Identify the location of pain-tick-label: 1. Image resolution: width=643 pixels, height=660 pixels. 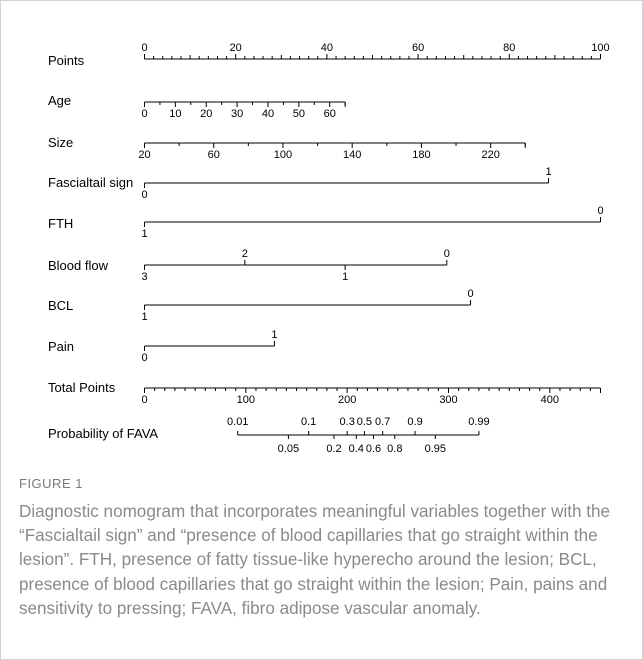
(274, 335).